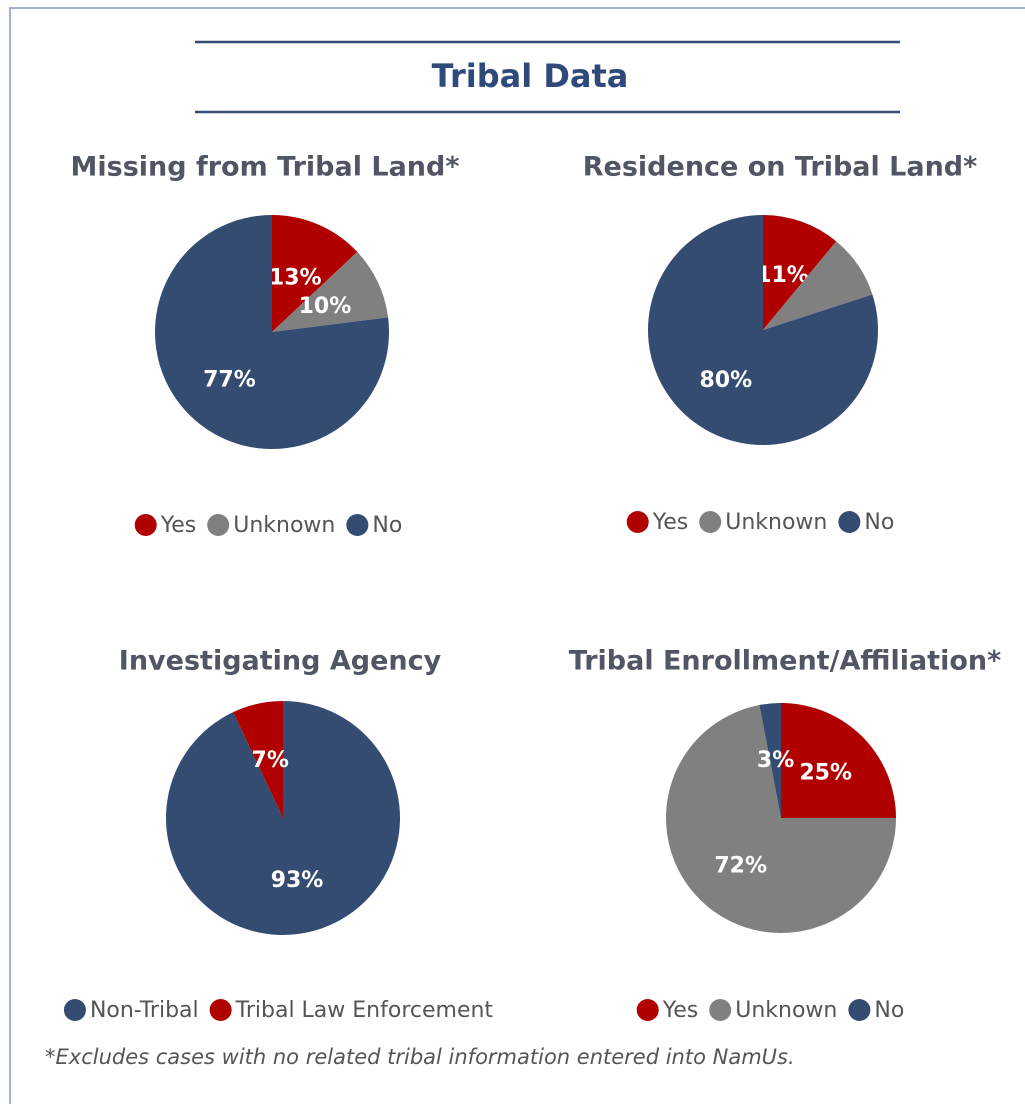 This screenshot has height=1104, width=1025. Describe the element at coordinates (297, 880) in the screenshot. I see `data-label: 93%` at that location.